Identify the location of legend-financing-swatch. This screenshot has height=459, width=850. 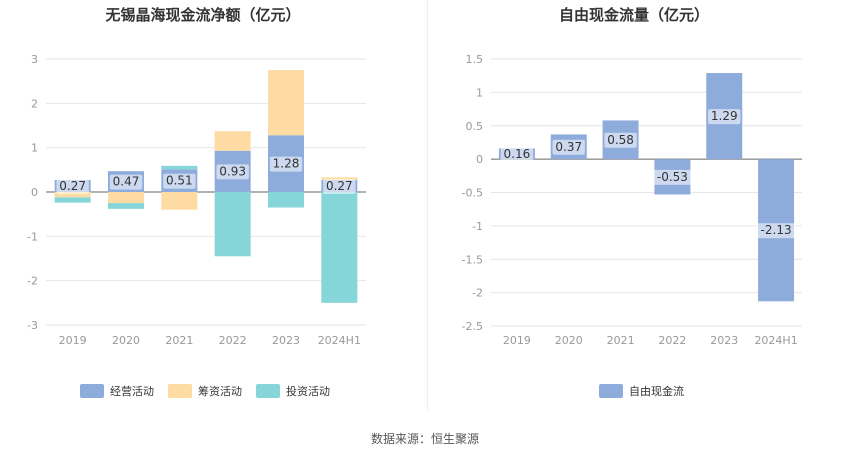
(180, 391).